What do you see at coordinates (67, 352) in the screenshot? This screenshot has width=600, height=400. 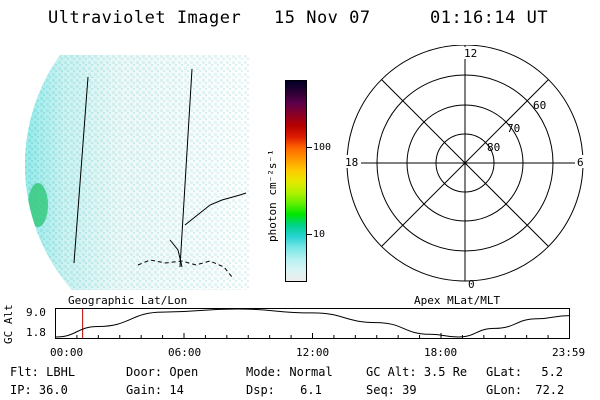 I see `x-tick-0000: 00:00` at bounding box center [67, 352].